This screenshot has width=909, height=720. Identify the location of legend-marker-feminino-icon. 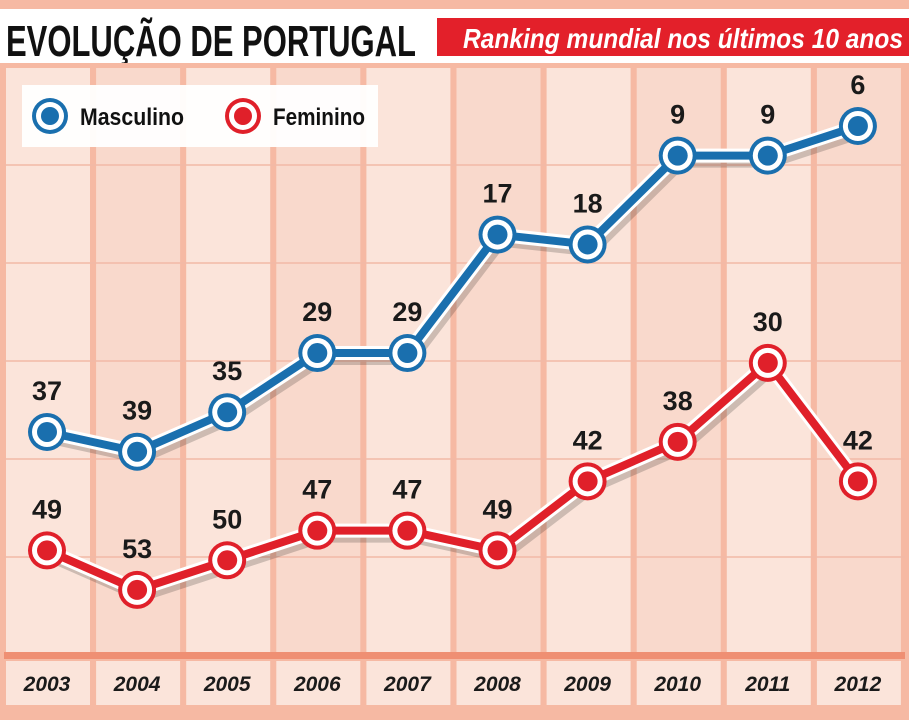
(243, 116).